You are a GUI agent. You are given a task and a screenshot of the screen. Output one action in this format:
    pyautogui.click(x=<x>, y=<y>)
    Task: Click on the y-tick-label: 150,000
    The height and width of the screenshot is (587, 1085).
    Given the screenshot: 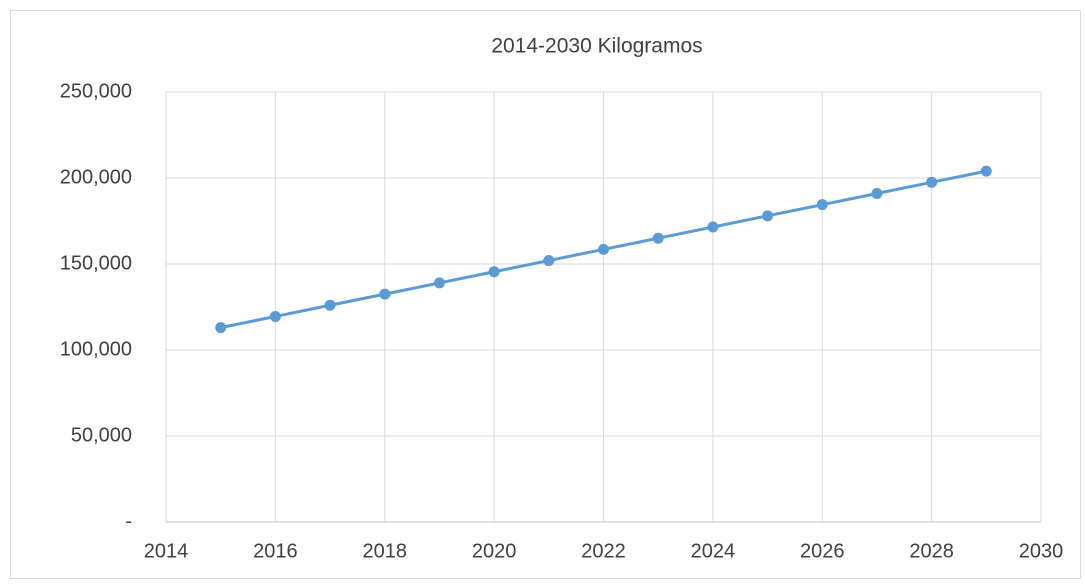 What is the action you would take?
    pyautogui.click(x=96, y=263)
    